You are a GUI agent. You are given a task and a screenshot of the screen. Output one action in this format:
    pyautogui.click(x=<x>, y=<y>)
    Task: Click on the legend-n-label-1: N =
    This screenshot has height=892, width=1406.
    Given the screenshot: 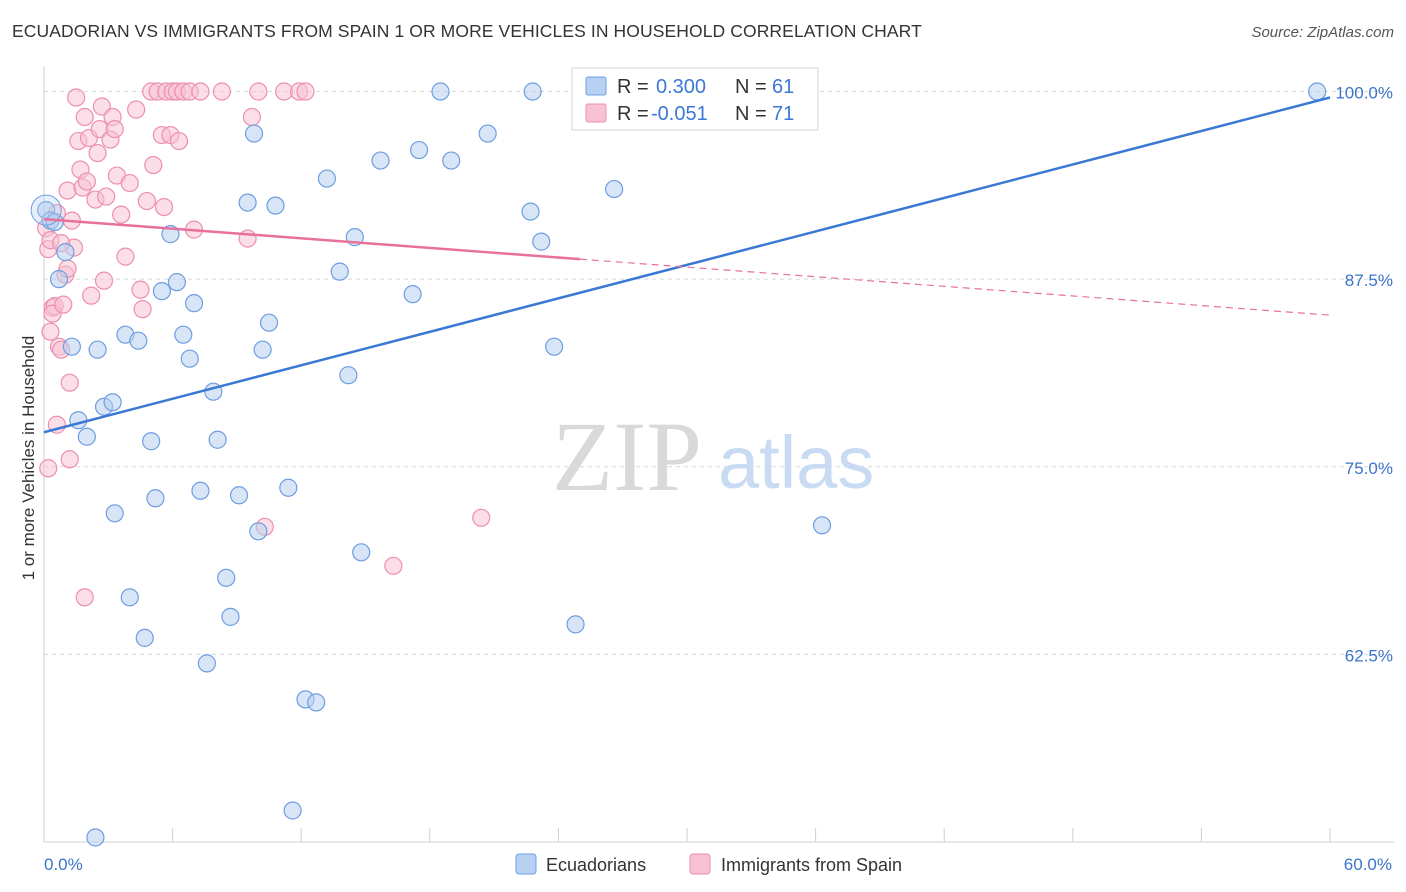 What is the action you would take?
    pyautogui.click(x=751, y=87)
    